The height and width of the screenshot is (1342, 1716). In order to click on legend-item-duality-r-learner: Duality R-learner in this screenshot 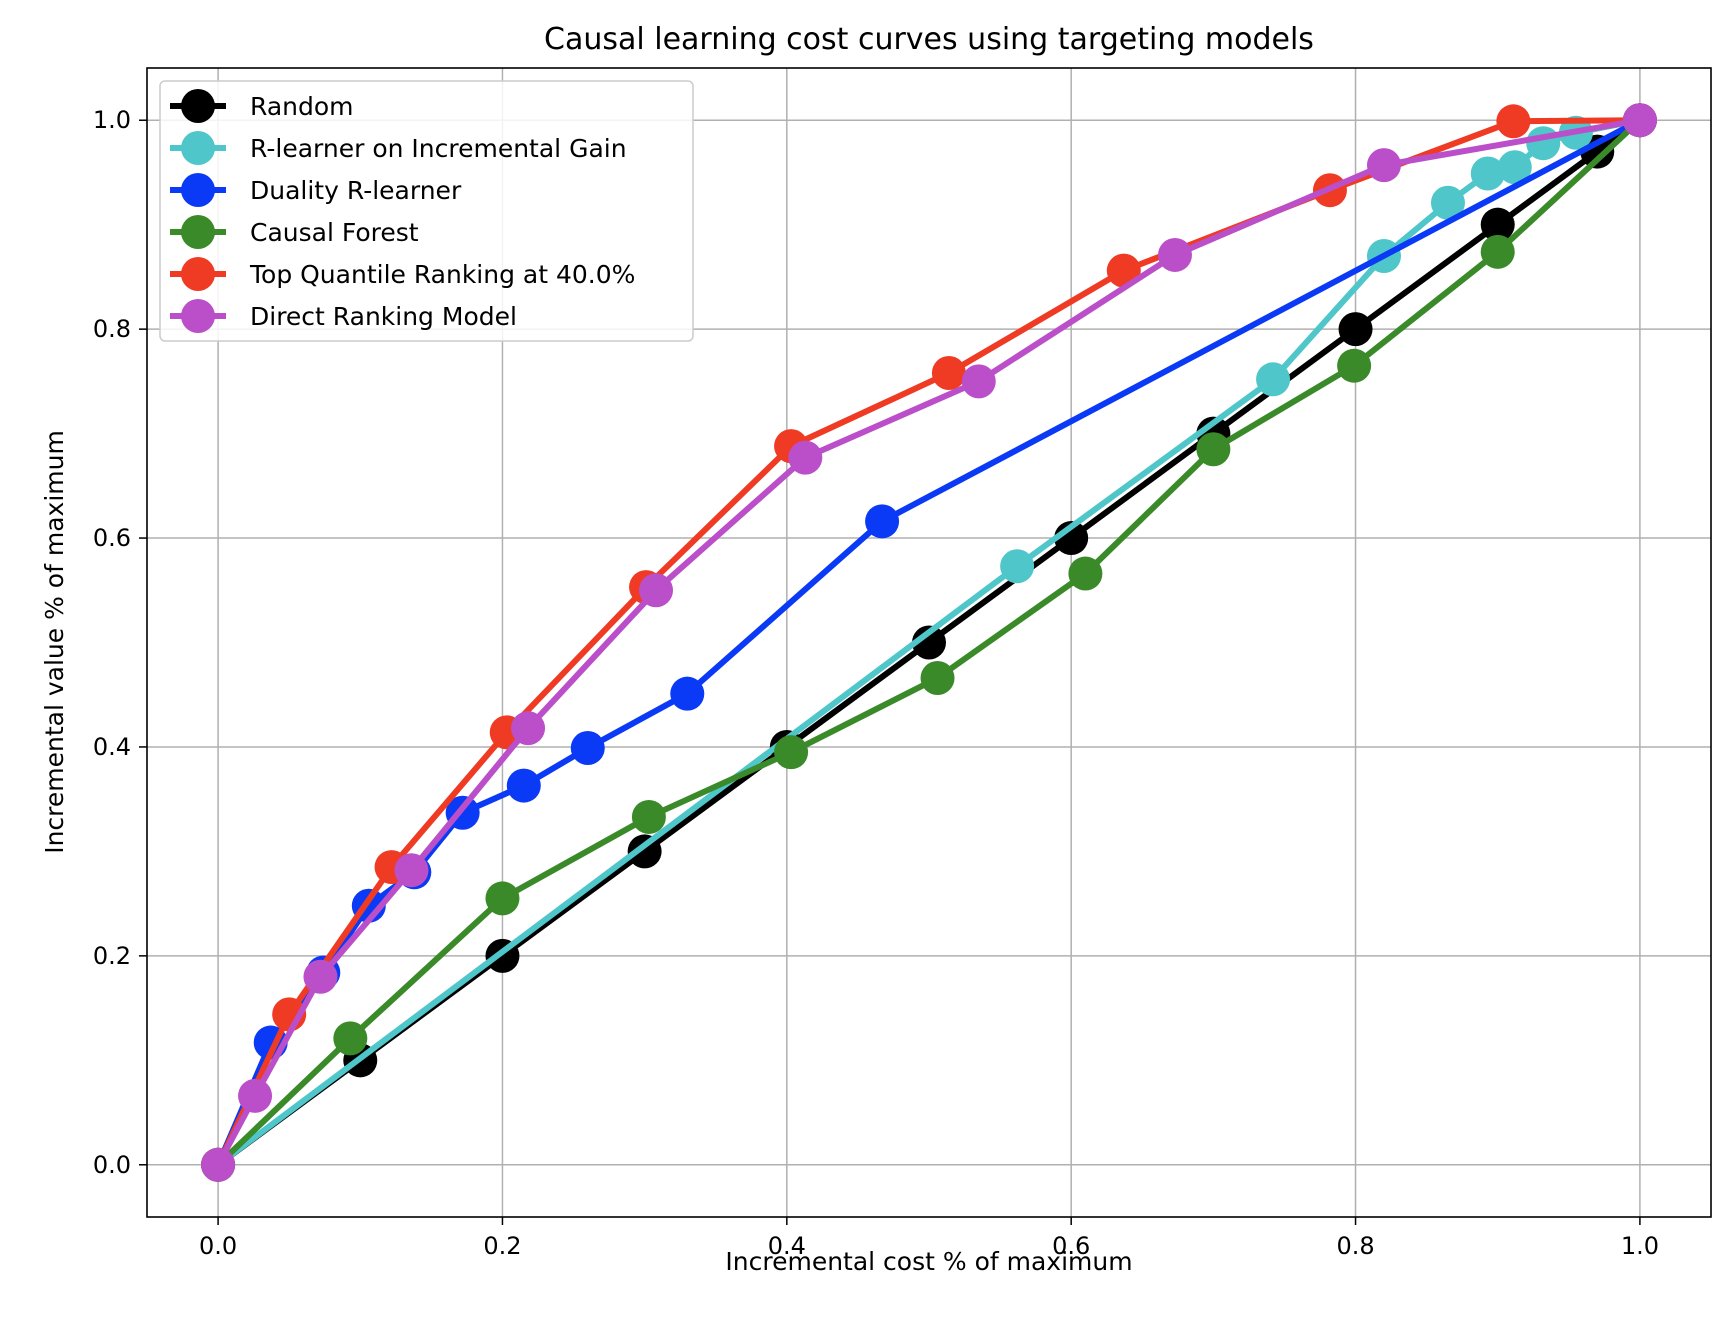, I will do `click(316, 190)`.